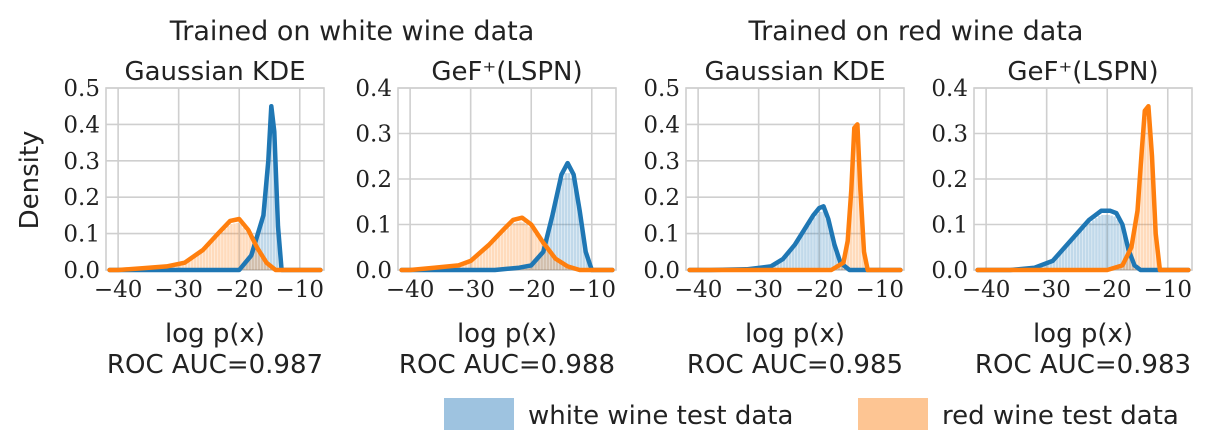 This screenshot has width=1220, height=436. I want to click on kde-line-white, so click(215, 188).